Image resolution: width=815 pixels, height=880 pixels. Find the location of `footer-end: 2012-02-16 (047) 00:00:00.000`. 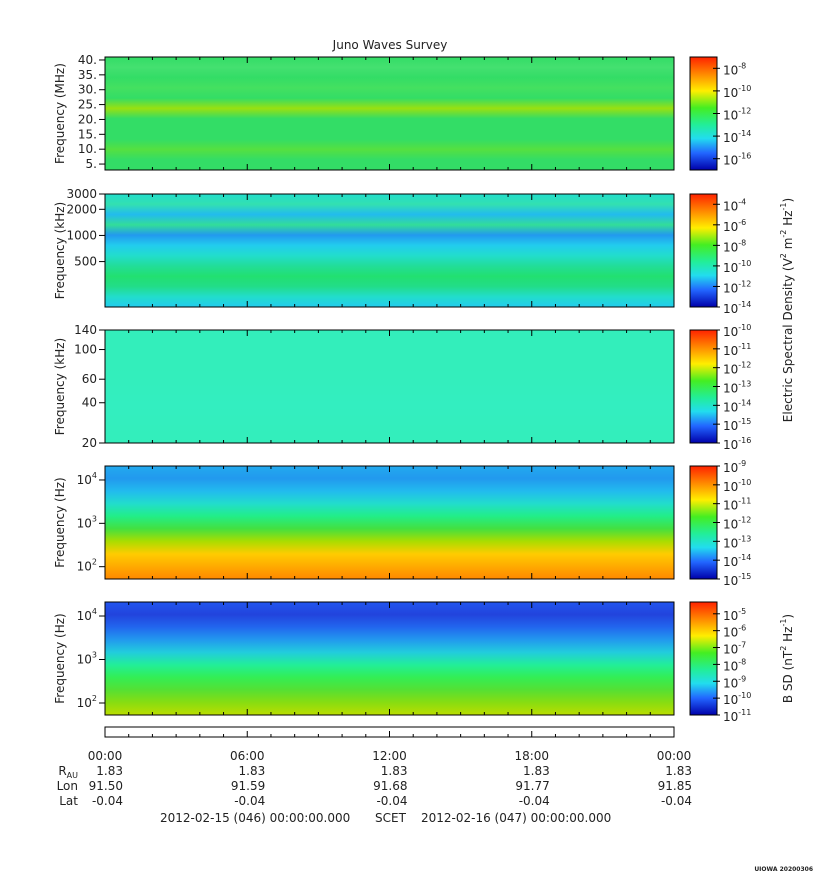

footer-end: 2012-02-16 (047) 00:00:00.000 is located at coordinates (516, 818).